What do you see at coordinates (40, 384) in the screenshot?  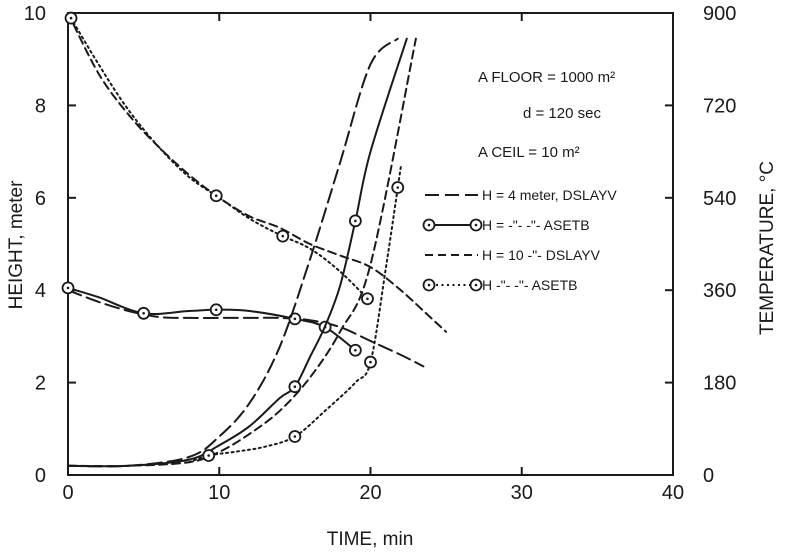 I see `y-left-tick-label: 2` at bounding box center [40, 384].